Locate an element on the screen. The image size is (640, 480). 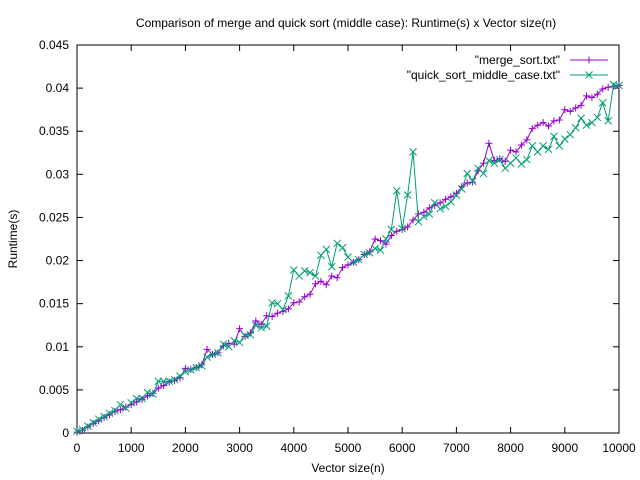
x-tick-label: 7000 is located at coordinates (456, 448).